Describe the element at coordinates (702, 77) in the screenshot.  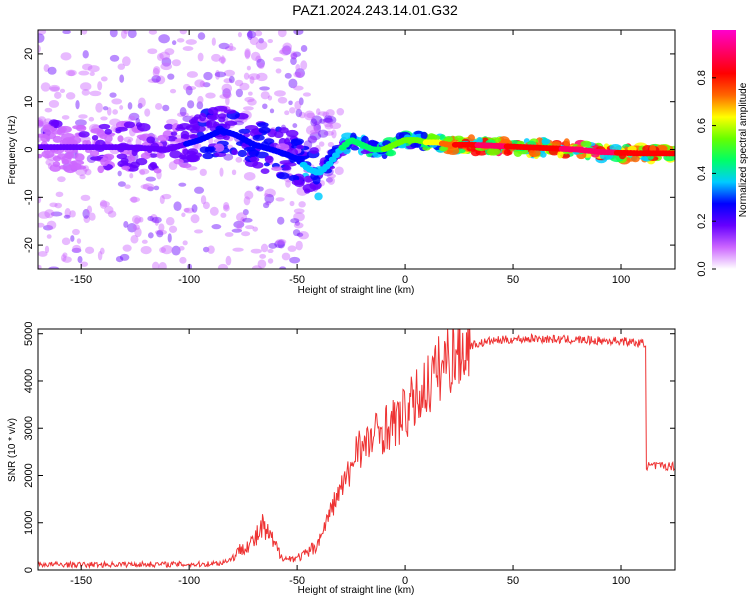
I see `colorbar-tick-label: 0.8` at that location.